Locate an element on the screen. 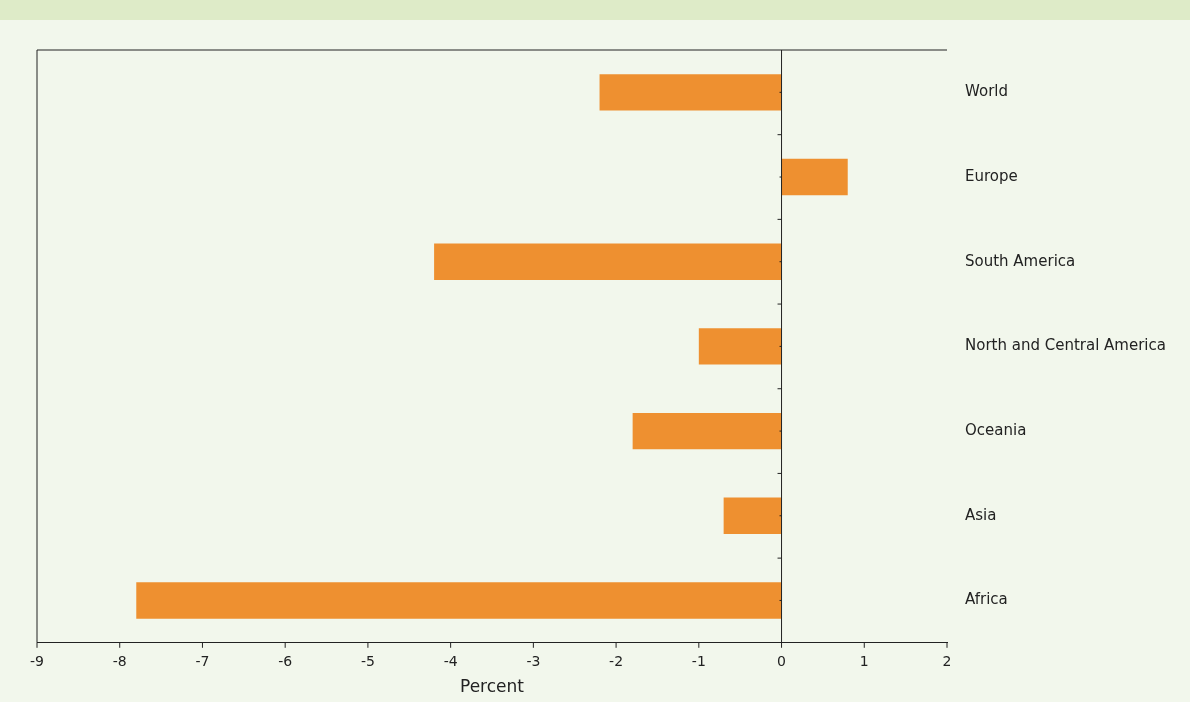 Image resolution: width=1190 pixels, height=702 pixels. y-tick-label: Europe is located at coordinates (991, 175).